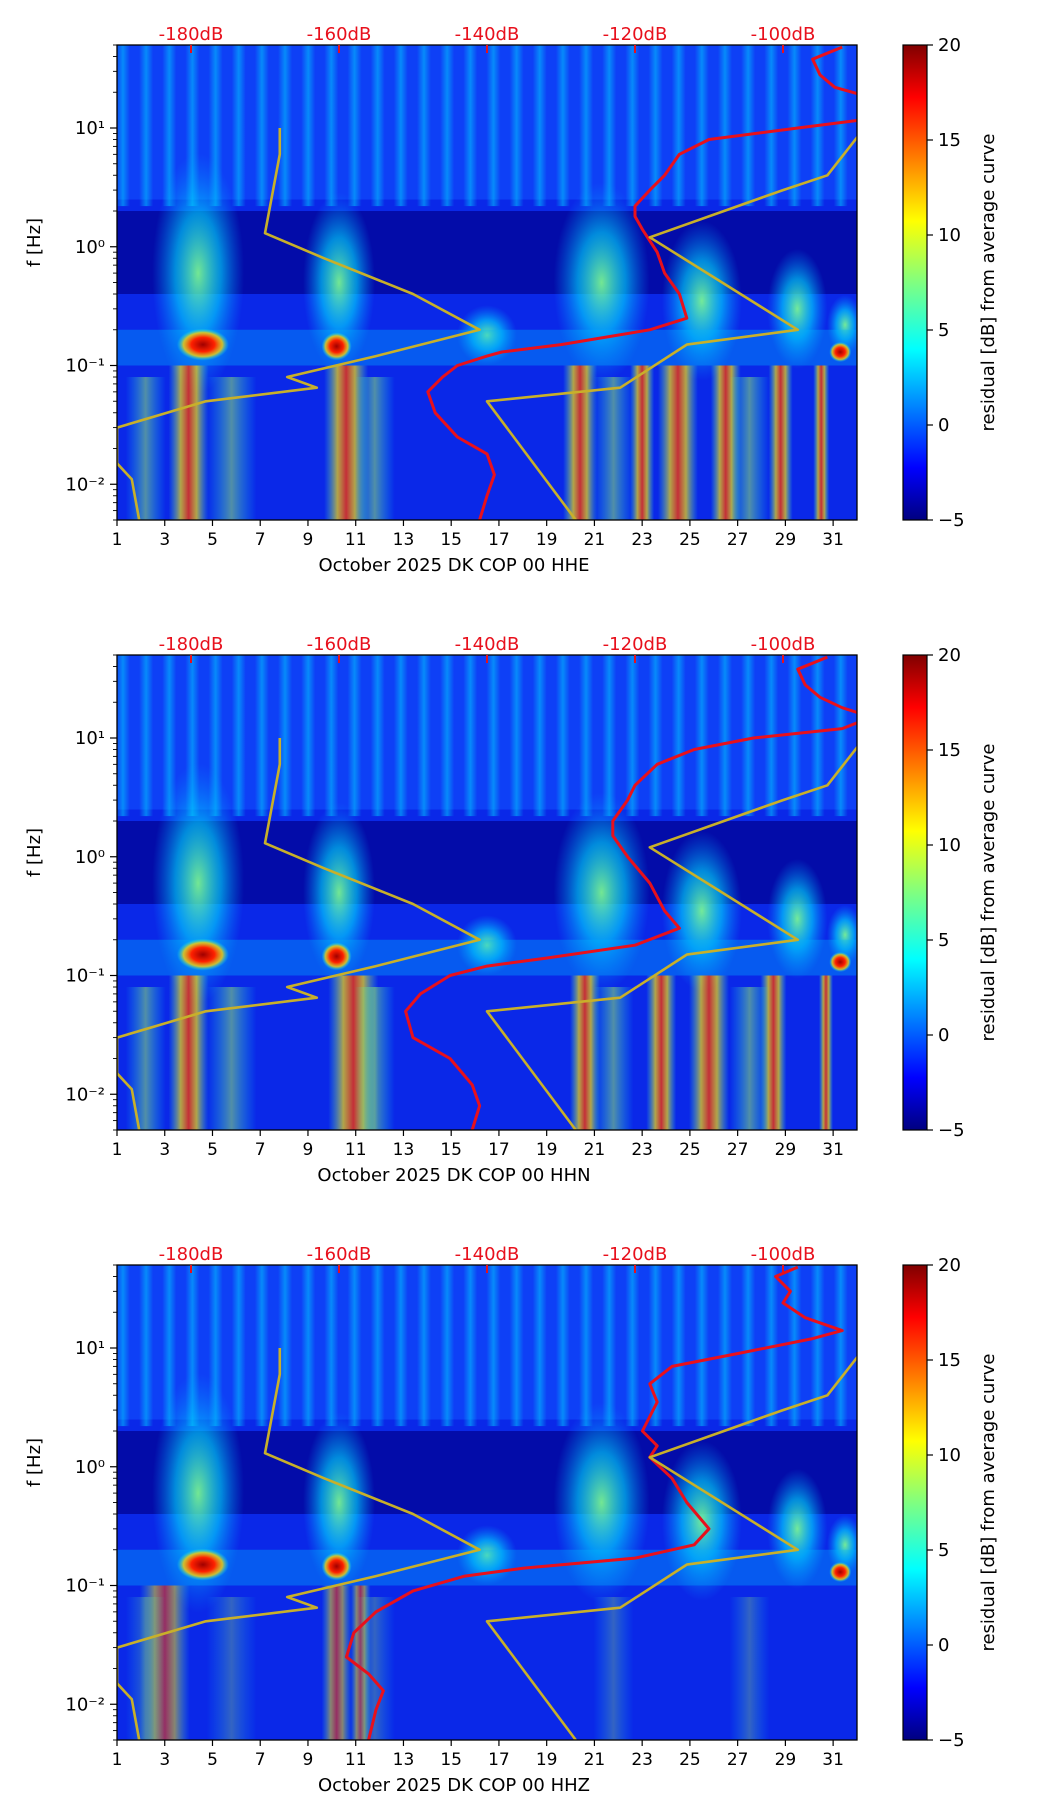  What do you see at coordinates (833, 540) in the screenshot?
I see `x-tick-label: 31` at bounding box center [833, 540].